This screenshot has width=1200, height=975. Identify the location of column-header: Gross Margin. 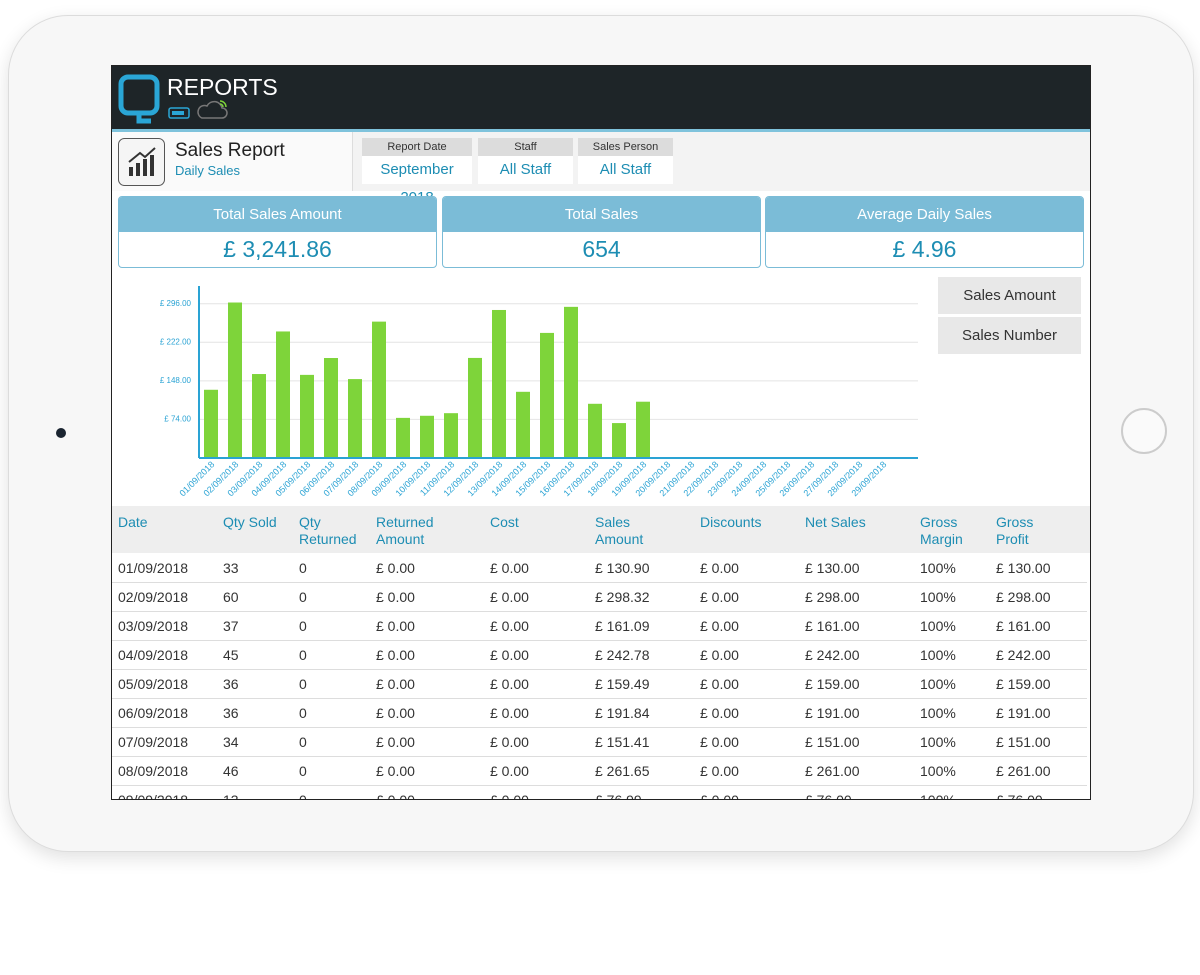
(941, 530).